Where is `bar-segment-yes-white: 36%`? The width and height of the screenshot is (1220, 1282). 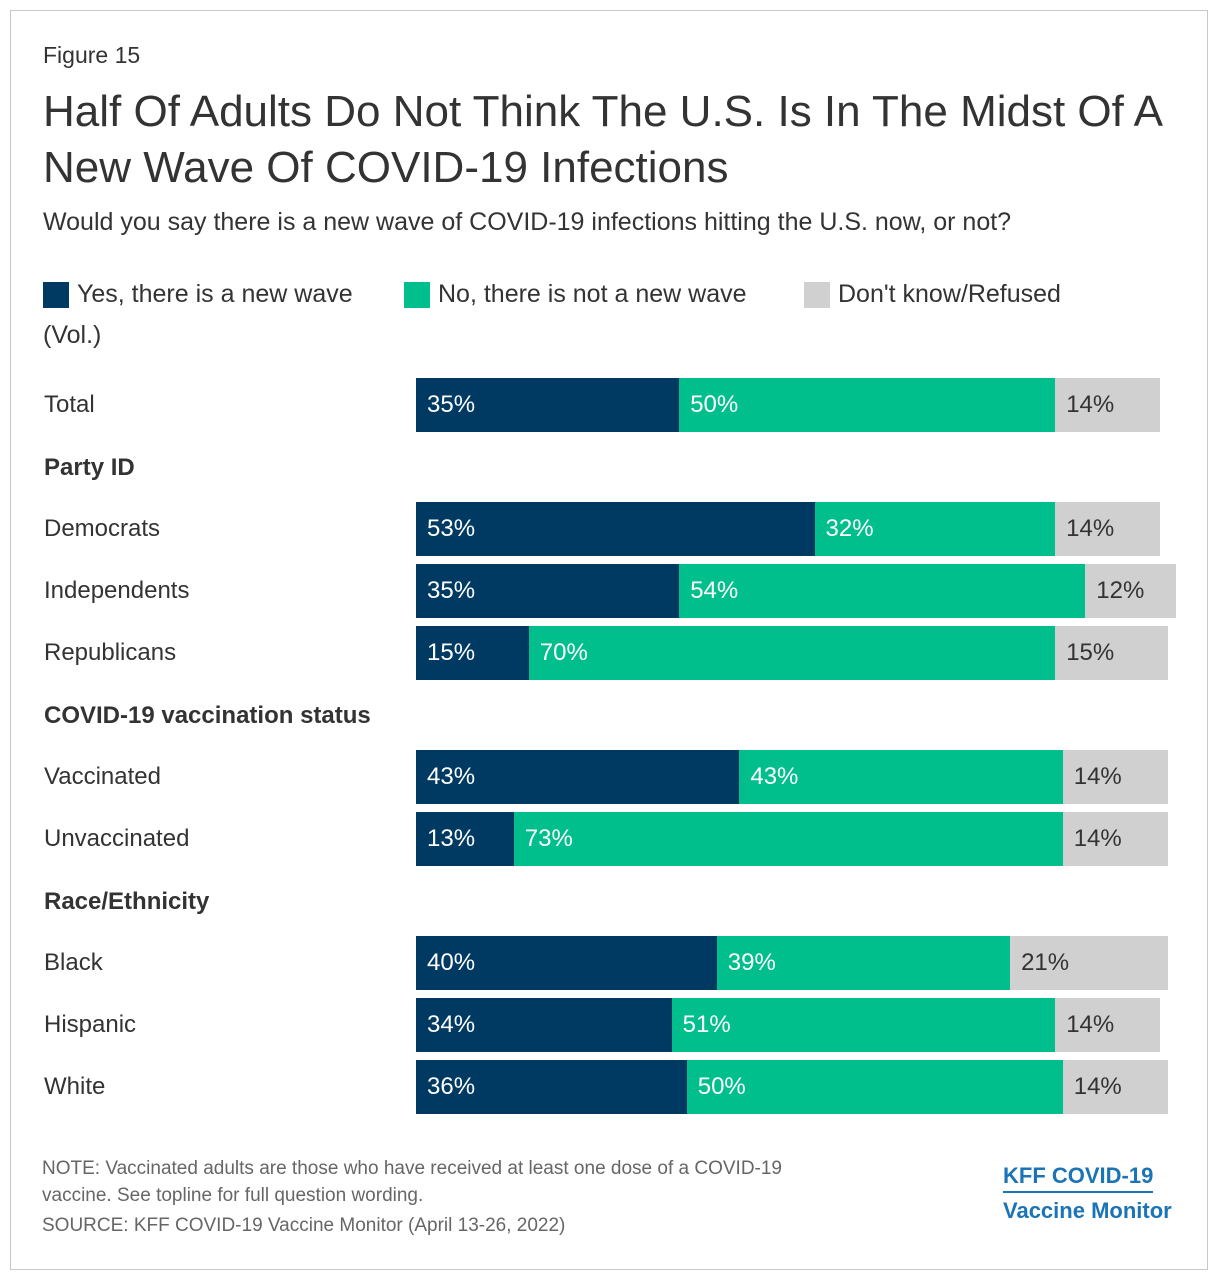 bar-segment-yes-white: 36% is located at coordinates (551, 1087).